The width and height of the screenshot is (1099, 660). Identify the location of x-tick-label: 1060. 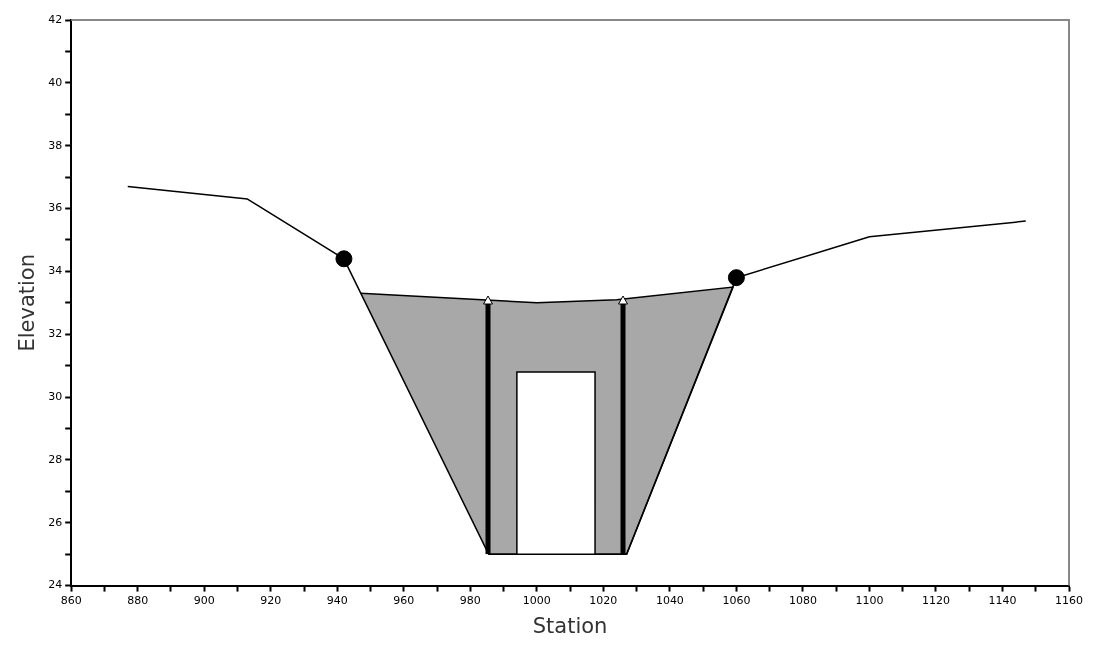
(736, 601).